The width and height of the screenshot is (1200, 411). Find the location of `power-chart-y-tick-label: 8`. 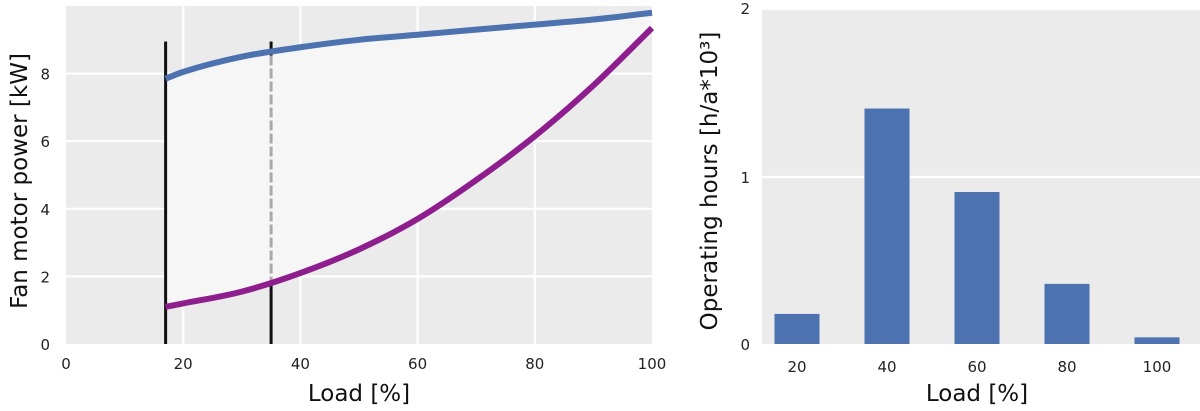

power-chart-y-tick-label: 8 is located at coordinates (45, 75).